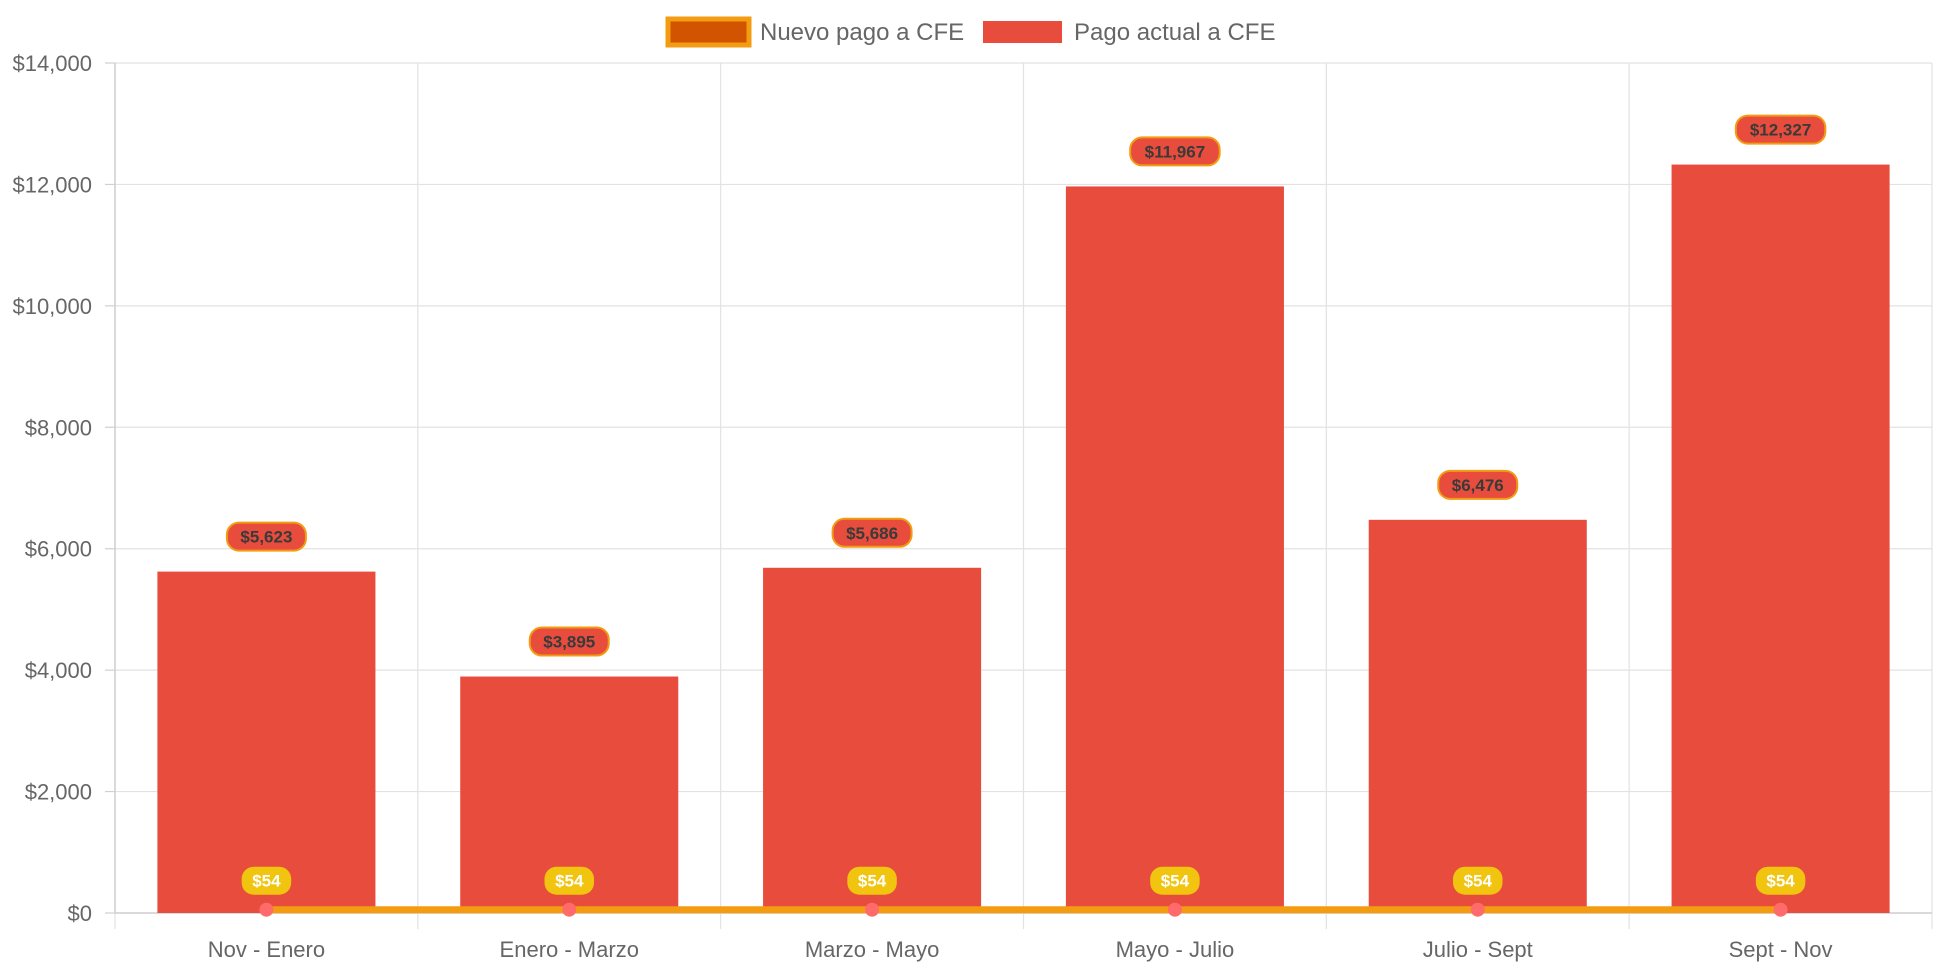 The height and width of the screenshot is (970, 1942). What do you see at coordinates (1478, 949) in the screenshot?
I see `x-tick-label-julio-sept: Julio - Sept` at bounding box center [1478, 949].